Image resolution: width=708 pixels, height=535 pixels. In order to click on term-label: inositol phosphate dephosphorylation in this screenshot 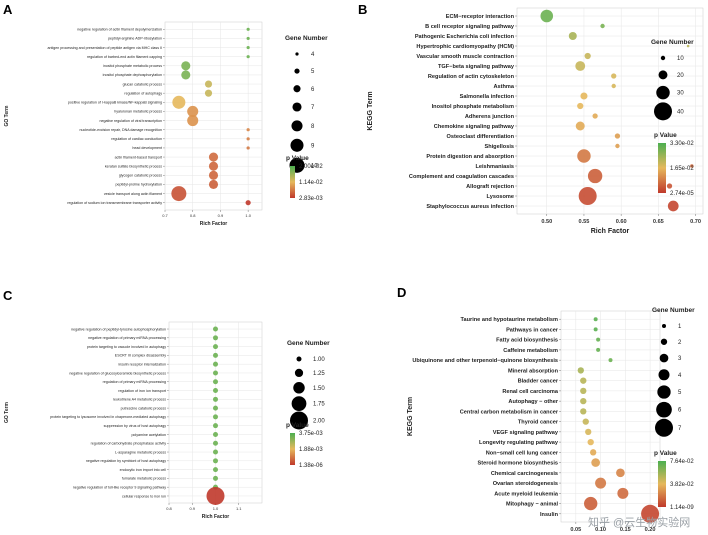, I will do `click(132, 75)`.